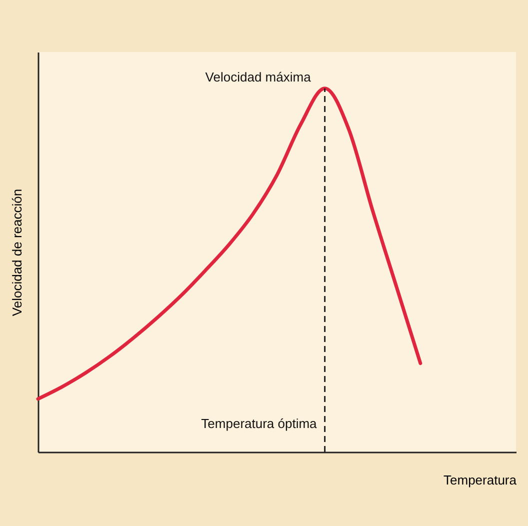  What do you see at coordinates (258, 76) in the screenshot?
I see `text: Velocidad máxima` at bounding box center [258, 76].